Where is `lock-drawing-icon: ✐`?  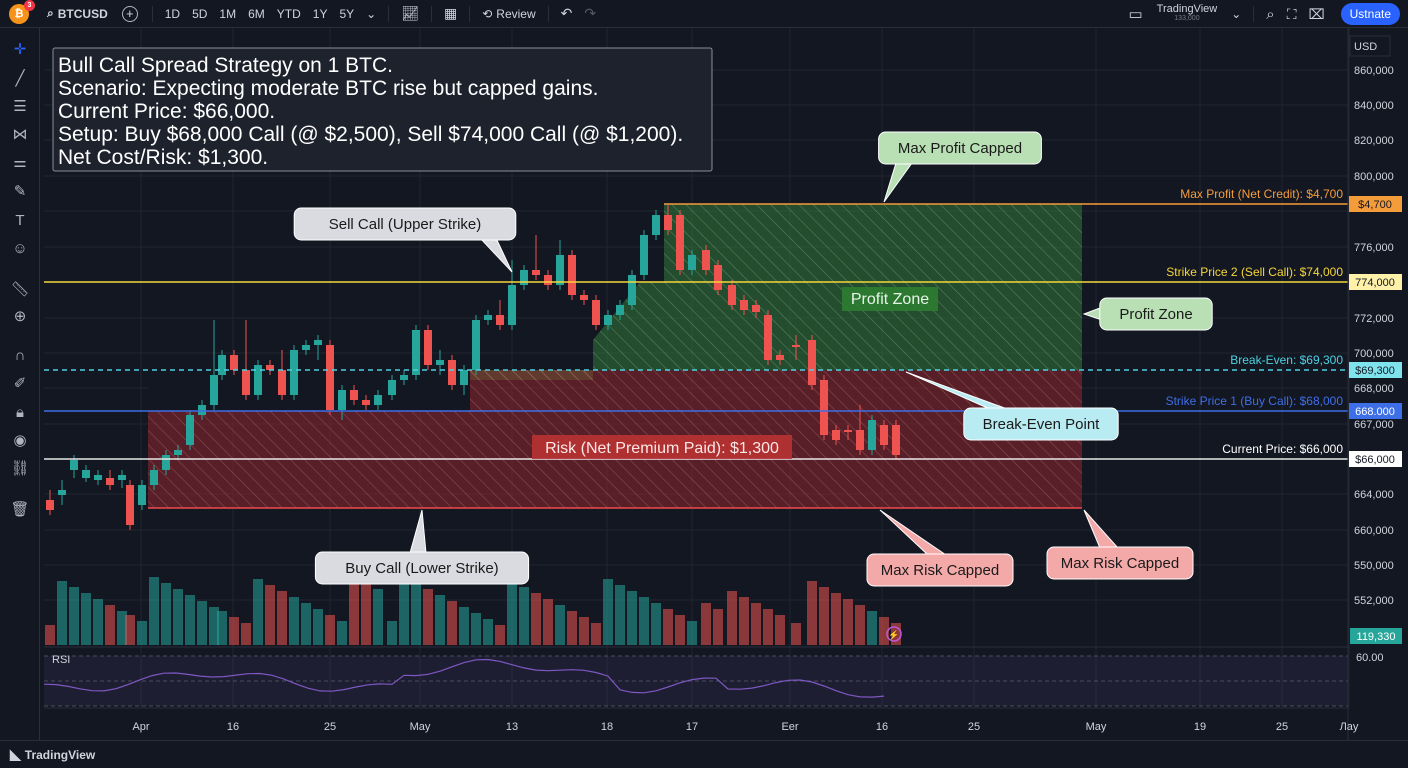 lock-drawing-icon: ✐ is located at coordinates (20, 383).